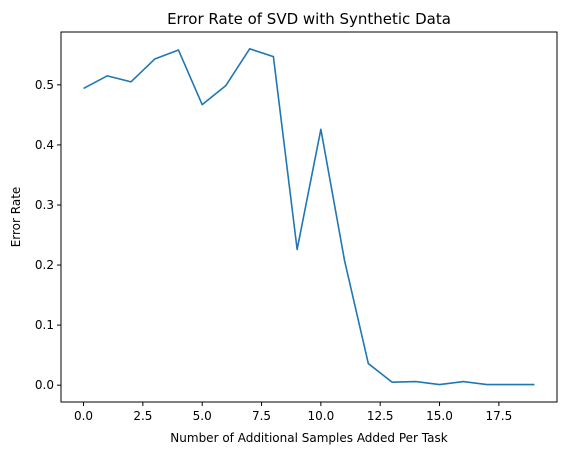 This screenshot has width=567, height=455. Describe the element at coordinates (44, 145) in the screenshot. I see `y-tick-label: 0.4` at that location.